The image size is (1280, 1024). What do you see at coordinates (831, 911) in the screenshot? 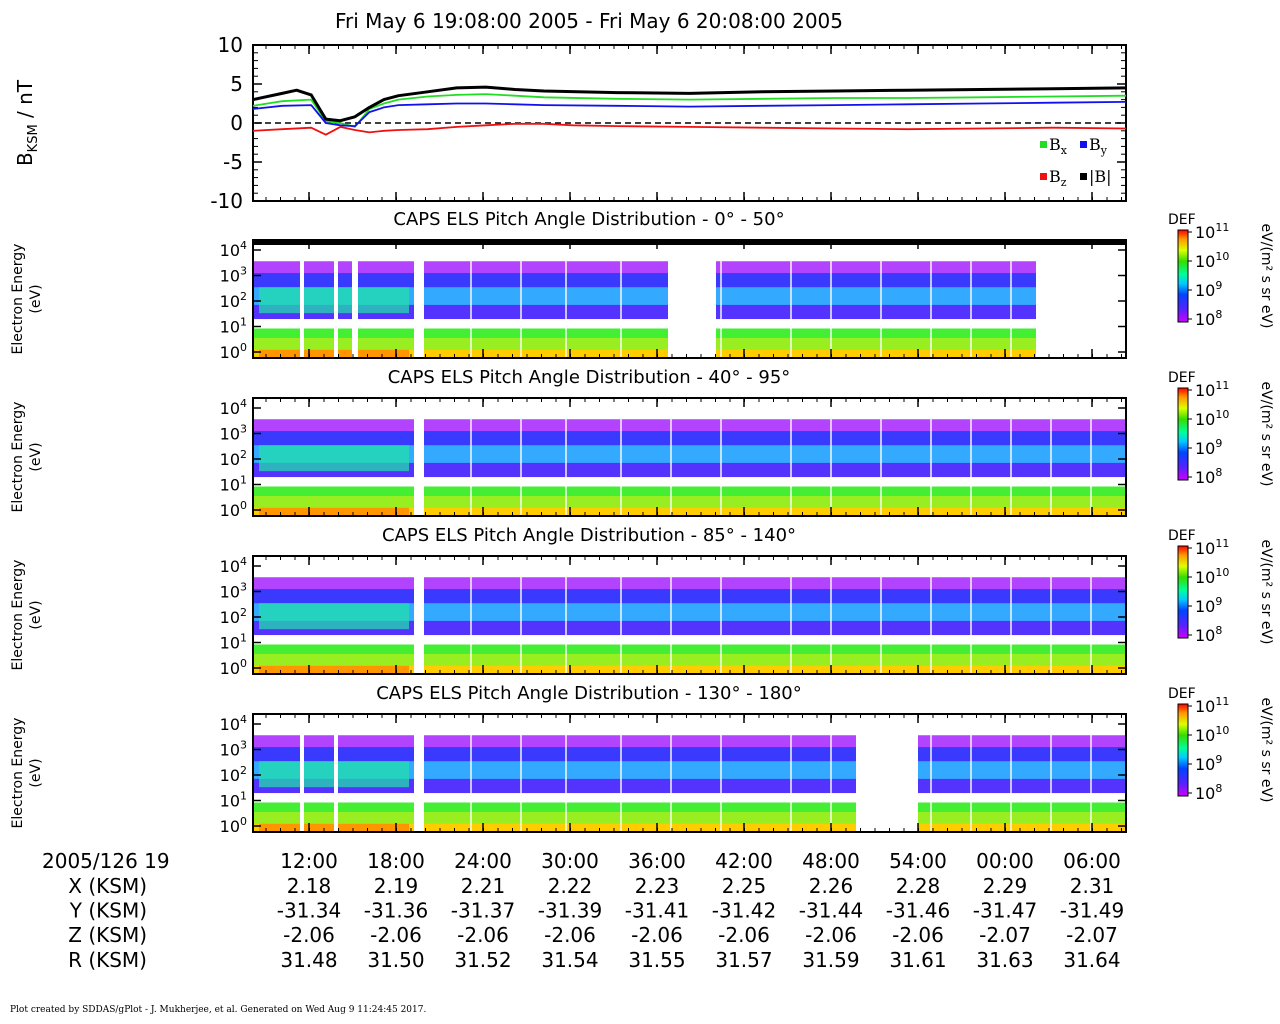
I see `ephemeris-value: -31.44` at bounding box center [831, 911].